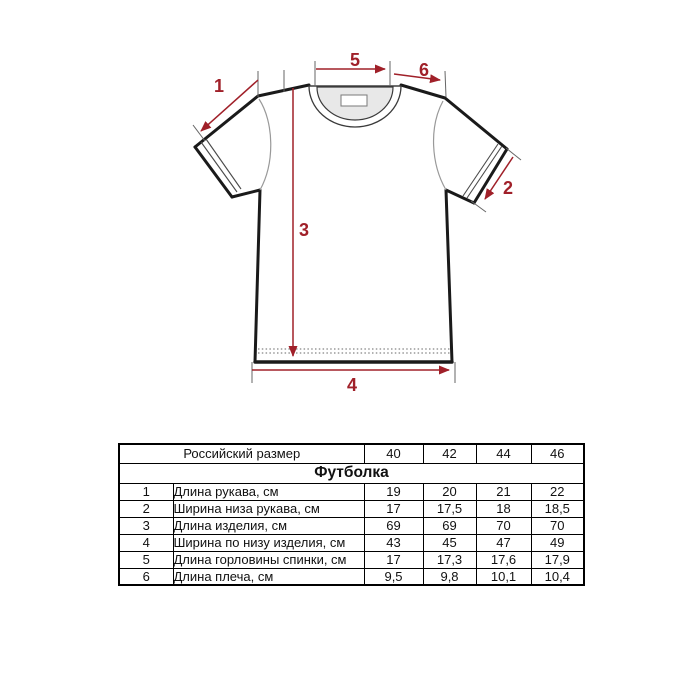 The height and width of the screenshot is (700, 700). What do you see at coordinates (268, 525) in the screenshot?
I see `row-label: Длина изделия, см` at bounding box center [268, 525].